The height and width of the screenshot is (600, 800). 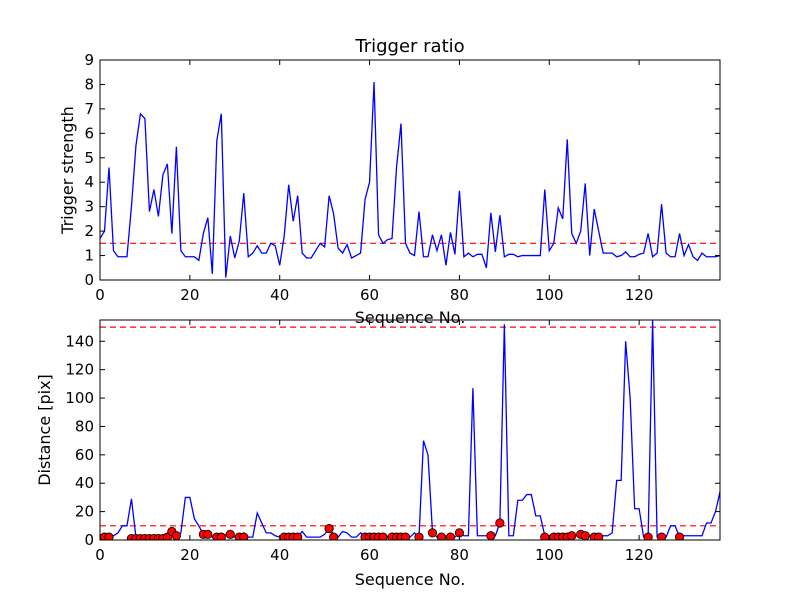 What do you see at coordinates (459, 295) in the screenshot?
I see `top-x-tick-label: 80` at bounding box center [459, 295].